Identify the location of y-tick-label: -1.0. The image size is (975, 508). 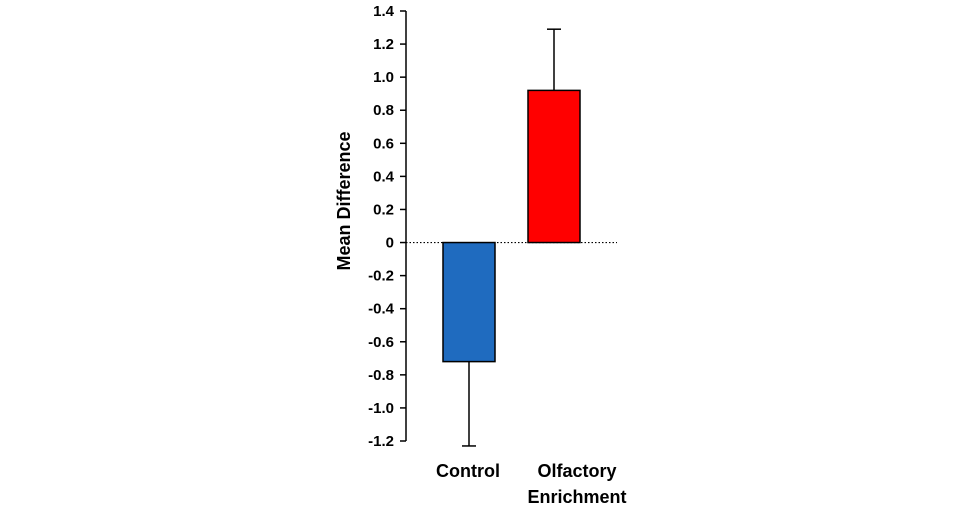
(381, 408).